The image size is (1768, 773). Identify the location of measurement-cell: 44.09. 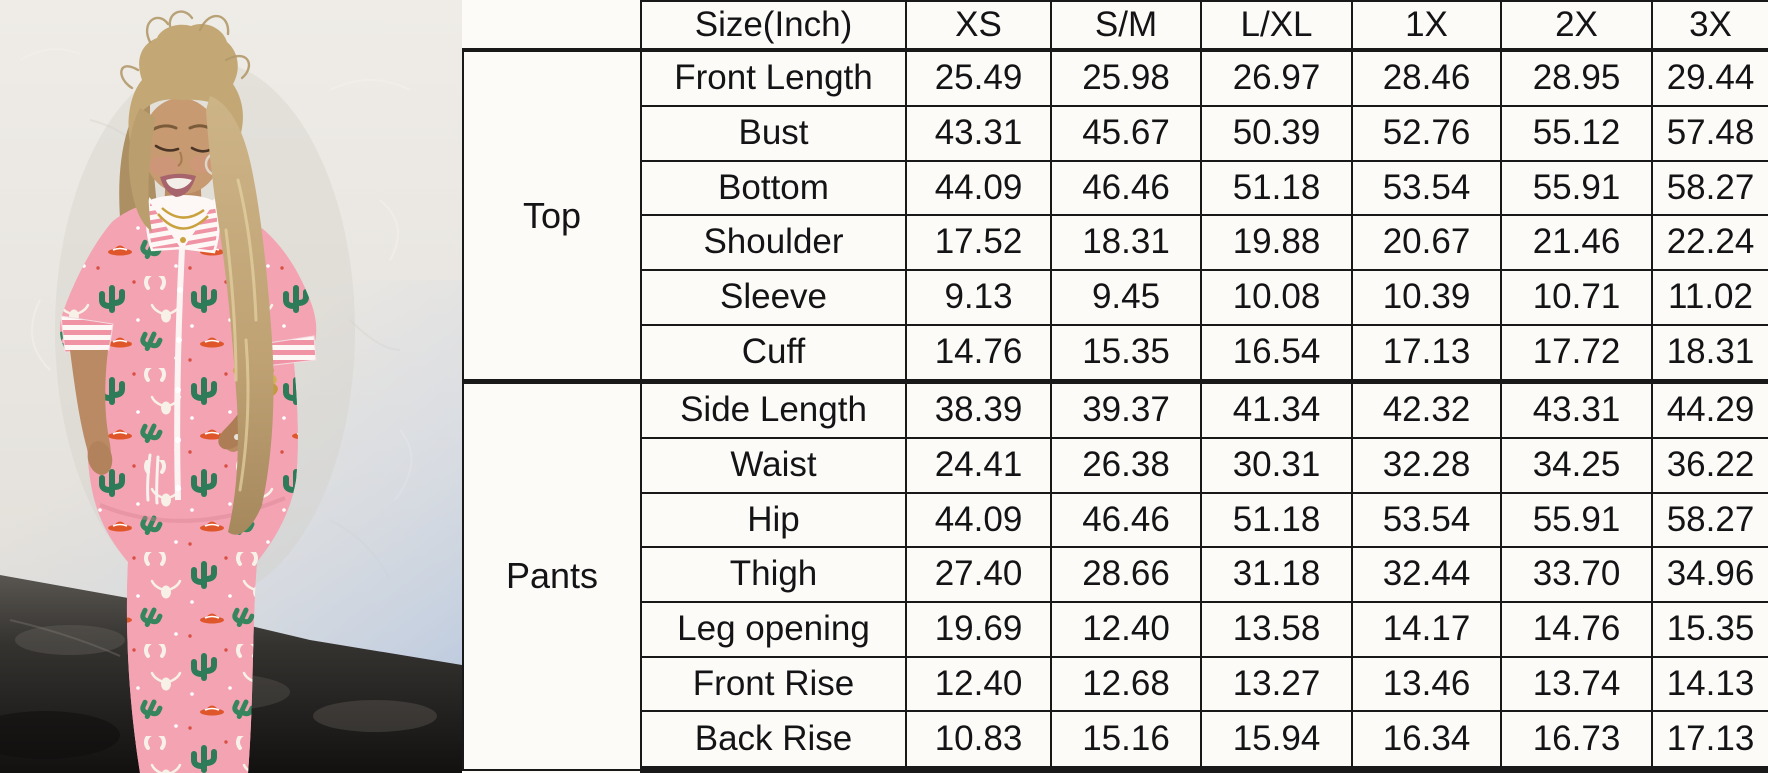
(978, 520).